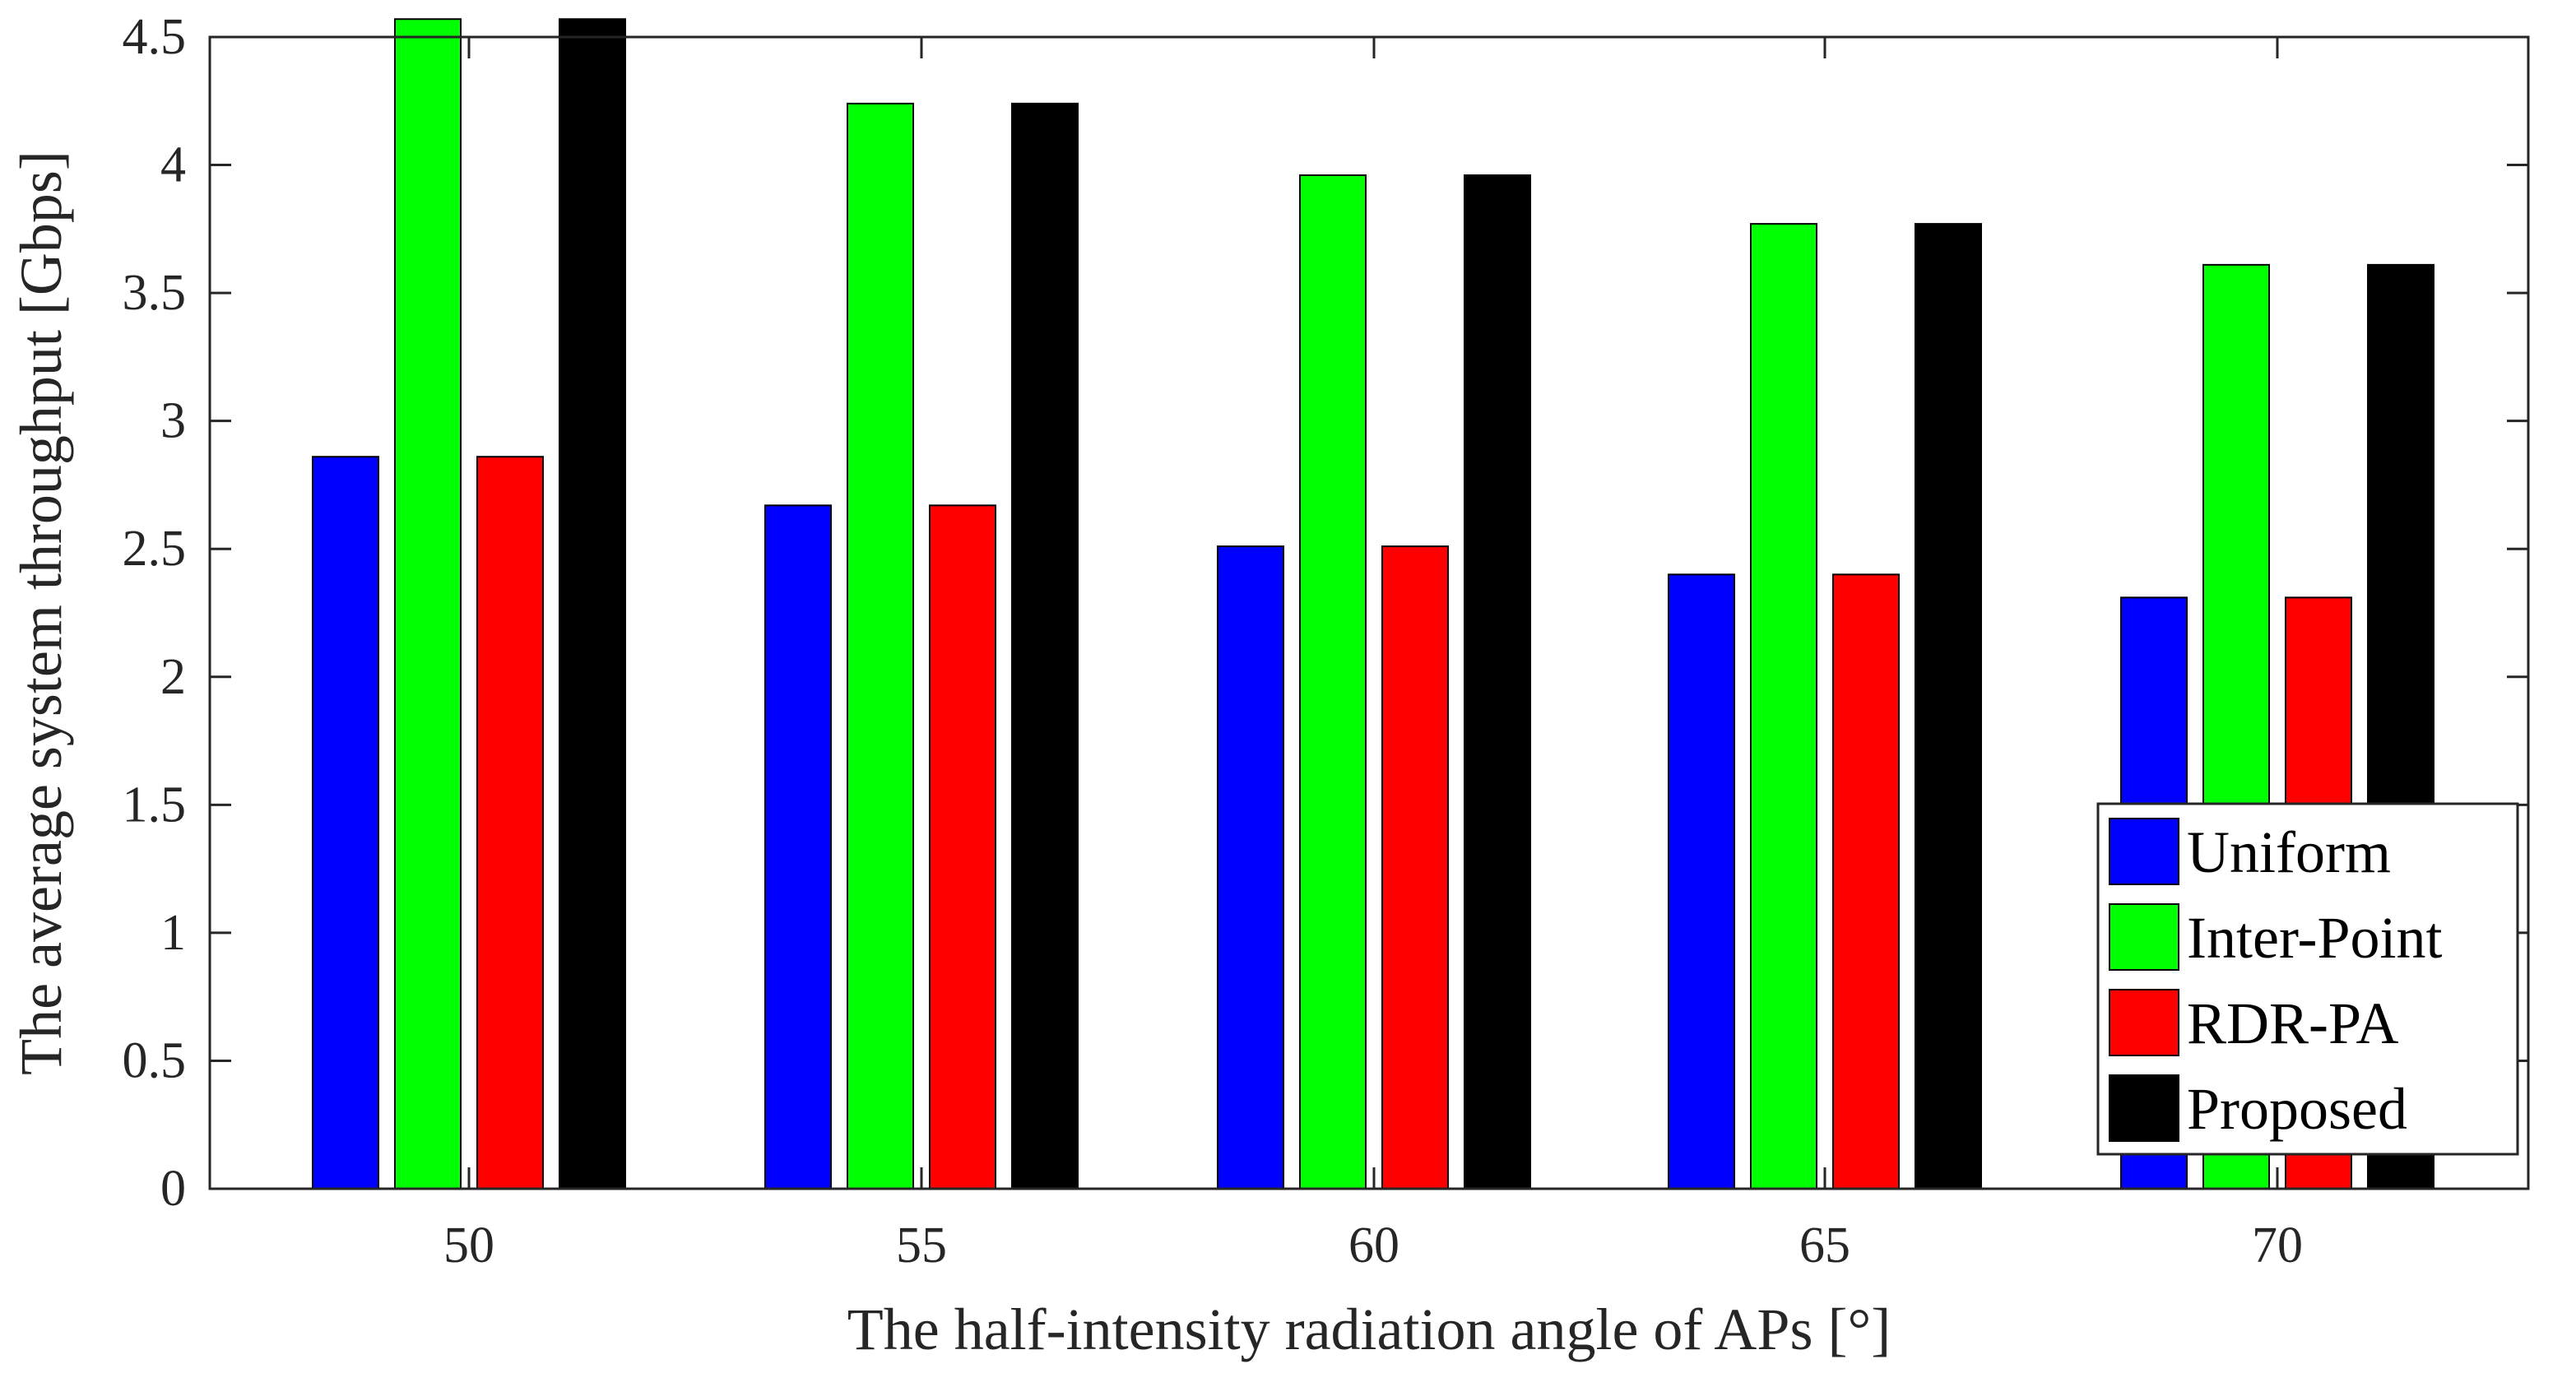  What do you see at coordinates (2144, 1022) in the screenshot?
I see `legend-swatch-rdr-pa` at bounding box center [2144, 1022].